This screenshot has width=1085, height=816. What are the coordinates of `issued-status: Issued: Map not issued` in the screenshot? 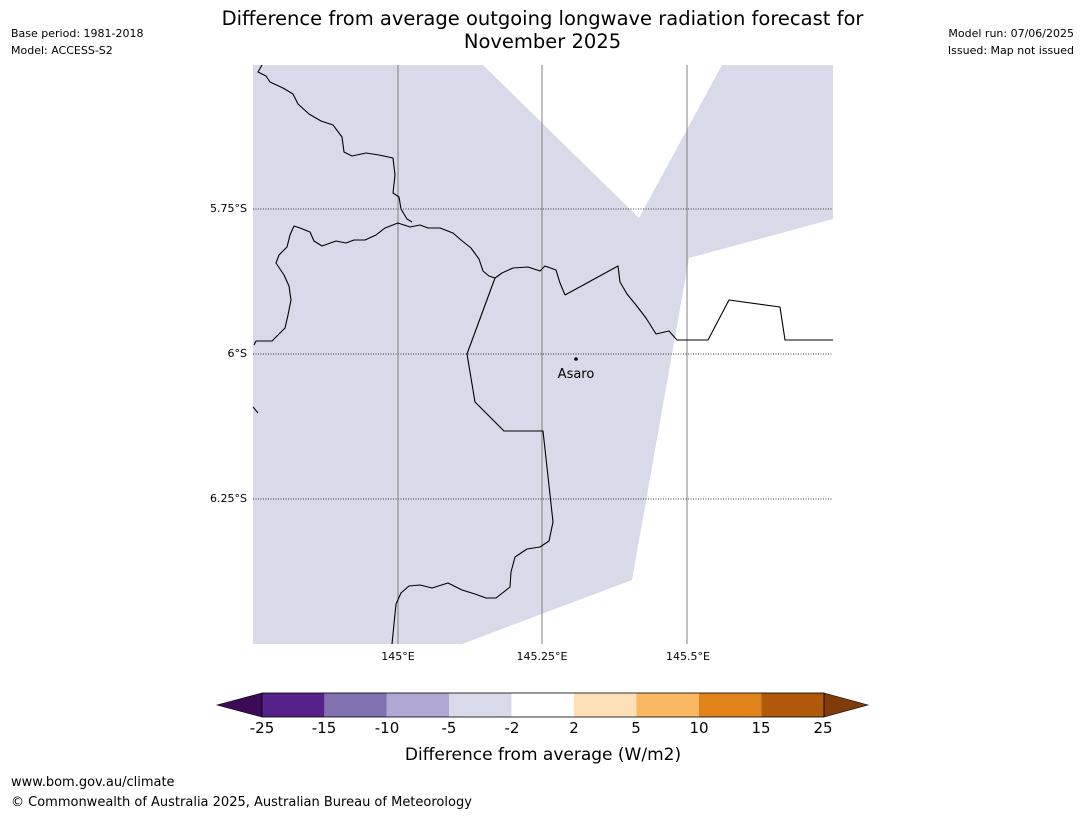 It's located at (1010, 50).